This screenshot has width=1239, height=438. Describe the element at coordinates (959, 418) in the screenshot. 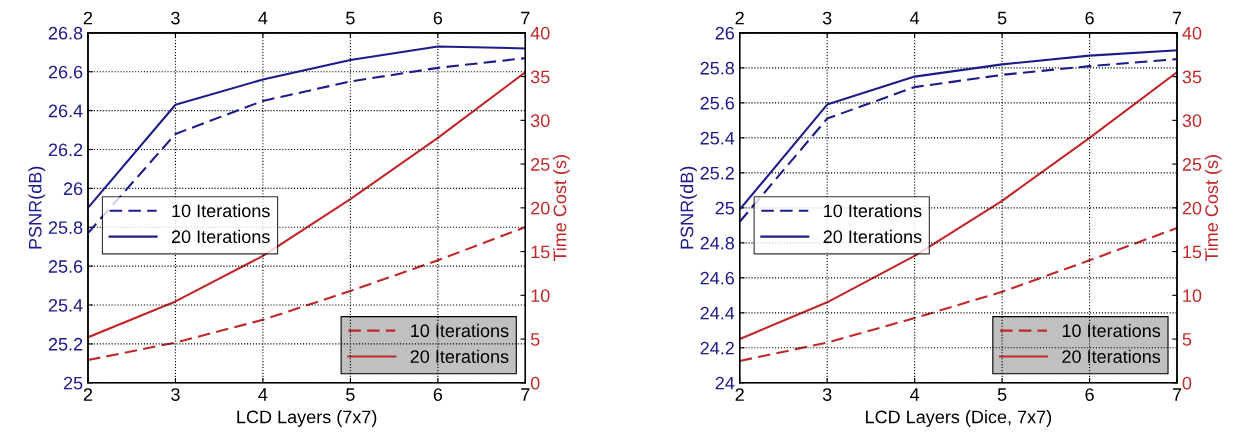

I see `x-axis-title: LCD Layers (Dice, 7x7)` at that location.